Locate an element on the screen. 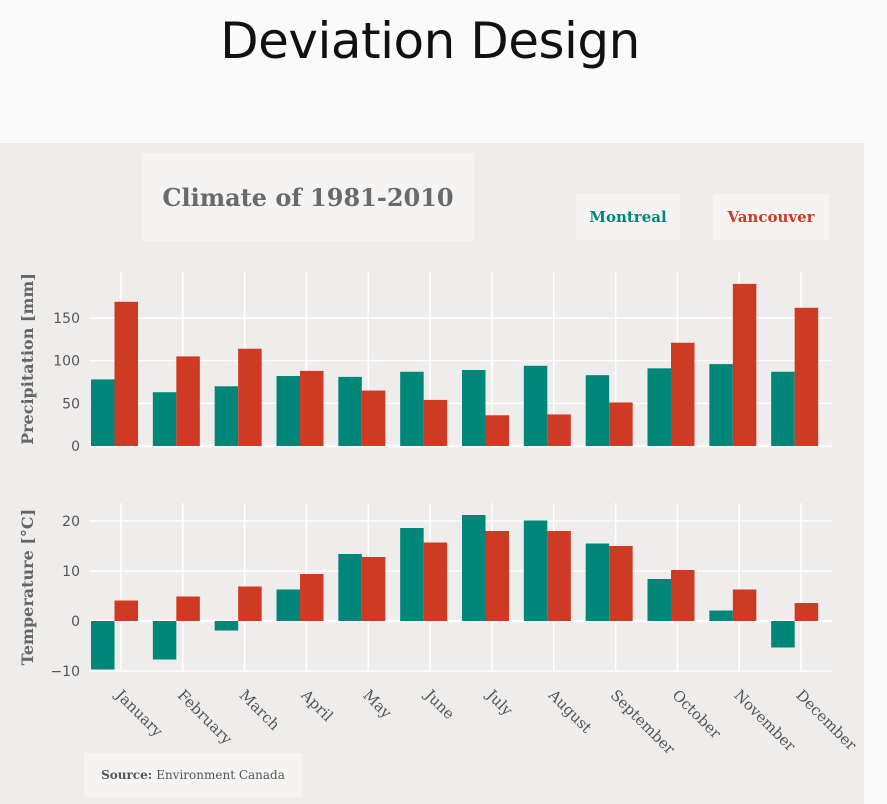  legend-item-vancouver: Vancouver is located at coordinates (771, 217).